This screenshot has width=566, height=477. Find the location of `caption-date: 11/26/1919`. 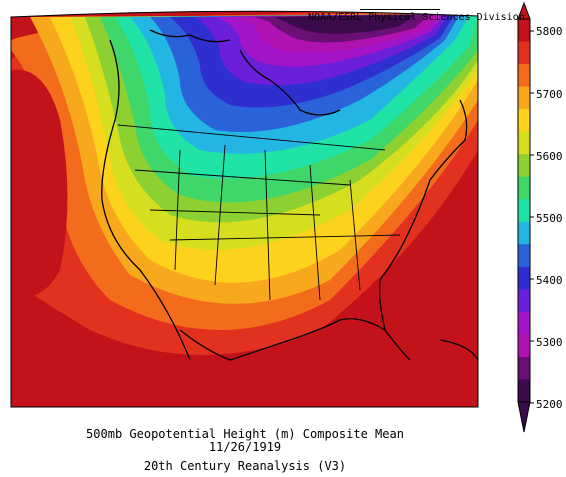

caption-date: 11/26/1919 is located at coordinates (245, 447).